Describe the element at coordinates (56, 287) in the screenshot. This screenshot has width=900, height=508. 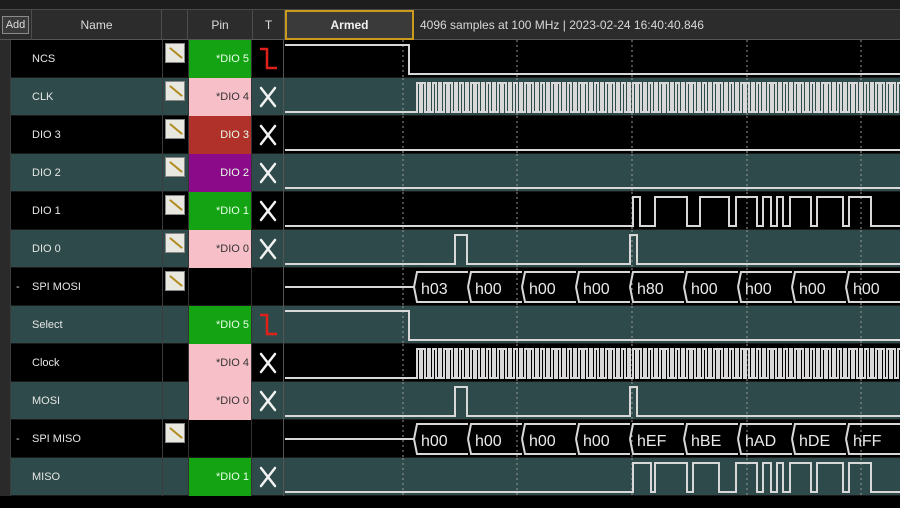
I see `channel-name: SPI MOSI` at that location.